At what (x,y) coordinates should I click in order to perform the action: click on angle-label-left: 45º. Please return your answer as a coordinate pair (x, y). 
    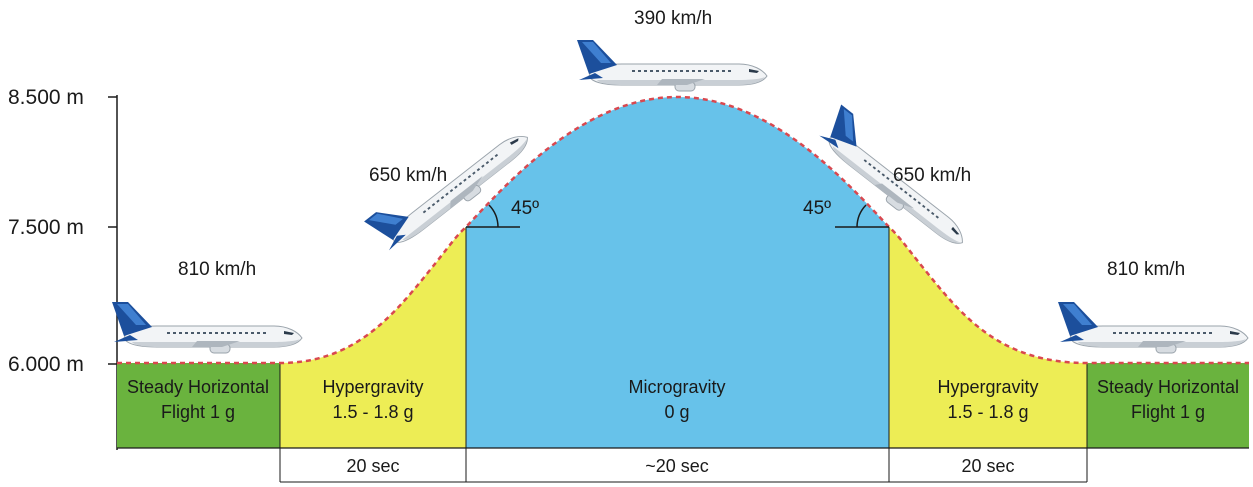
    Looking at the image, I should click on (525, 208).